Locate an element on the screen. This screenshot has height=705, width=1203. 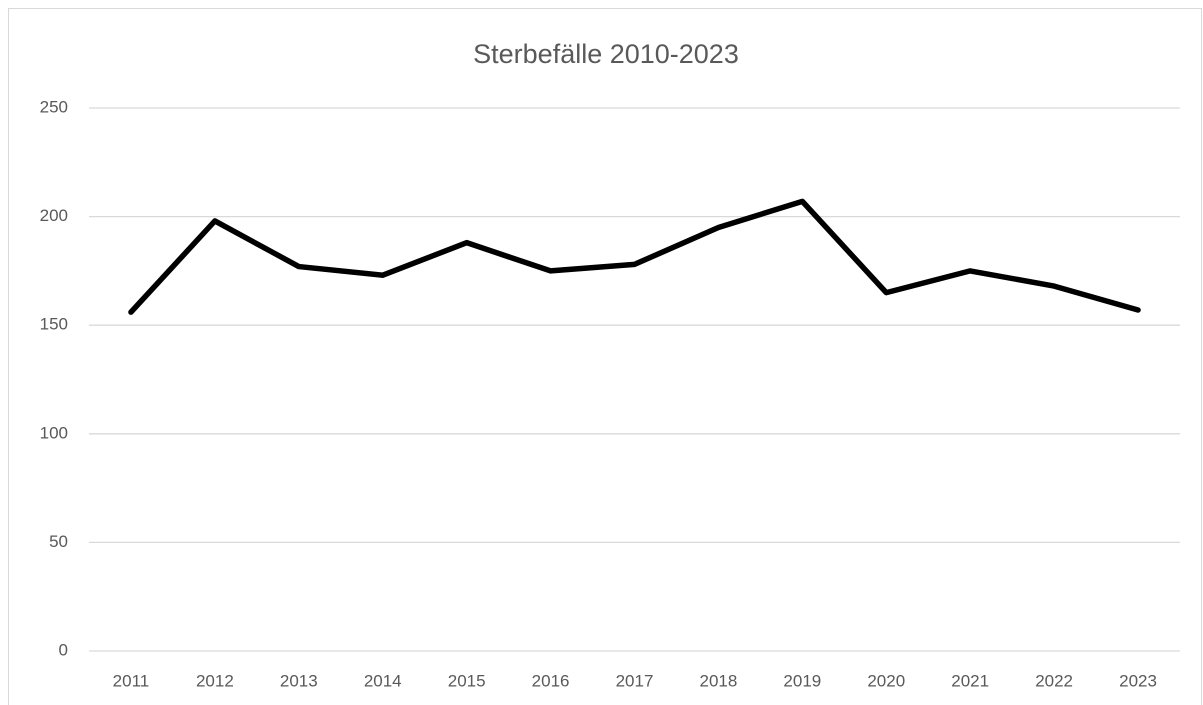
y-tick-label: 200 is located at coordinates (54, 215).